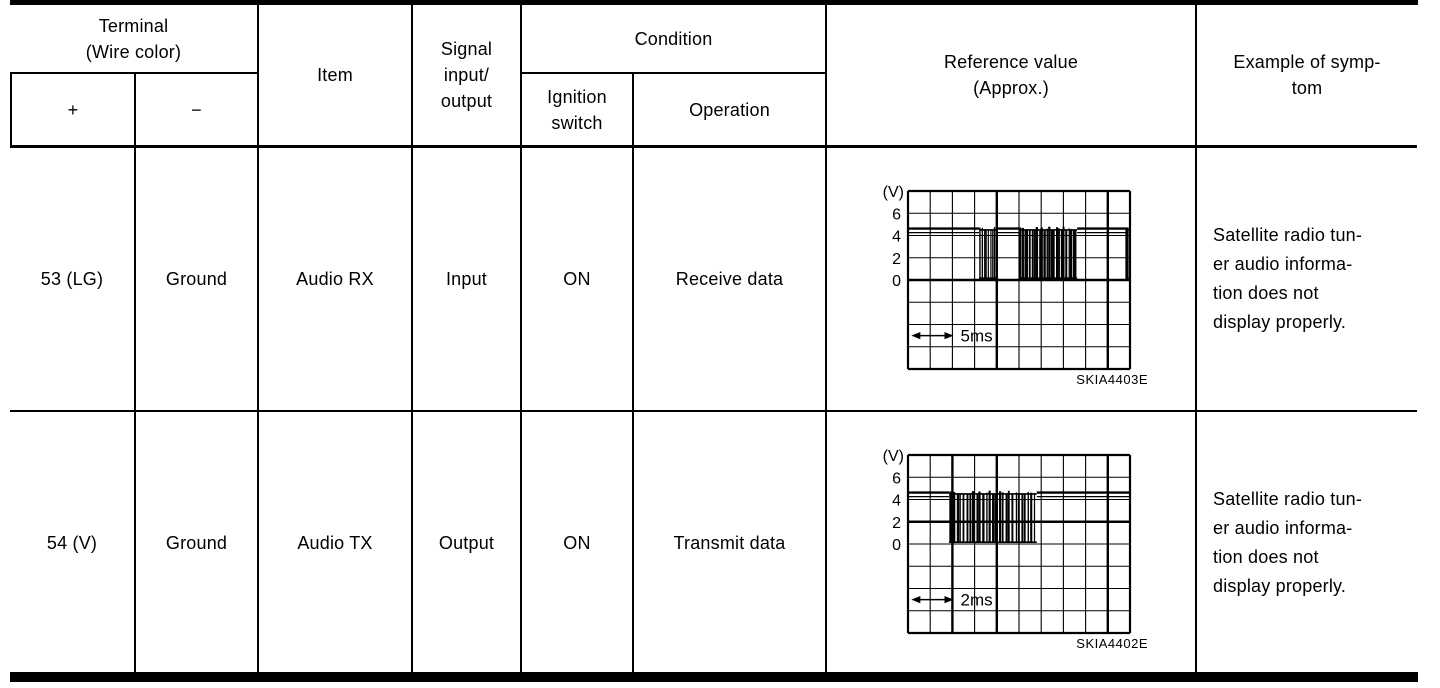 Image resolution: width=1440 pixels, height=688 pixels. Describe the element at coordinates (466, 279) in the screenshot. I see `row-0-signal: Input` at that location.